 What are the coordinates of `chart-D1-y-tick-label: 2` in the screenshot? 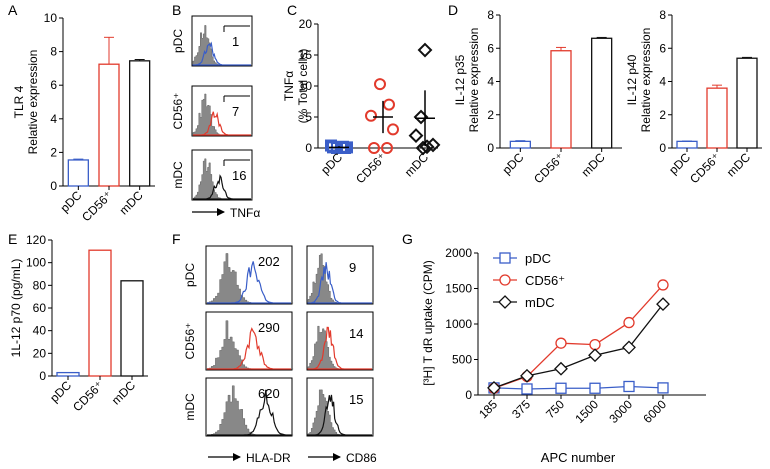 It's located at (490, 115).